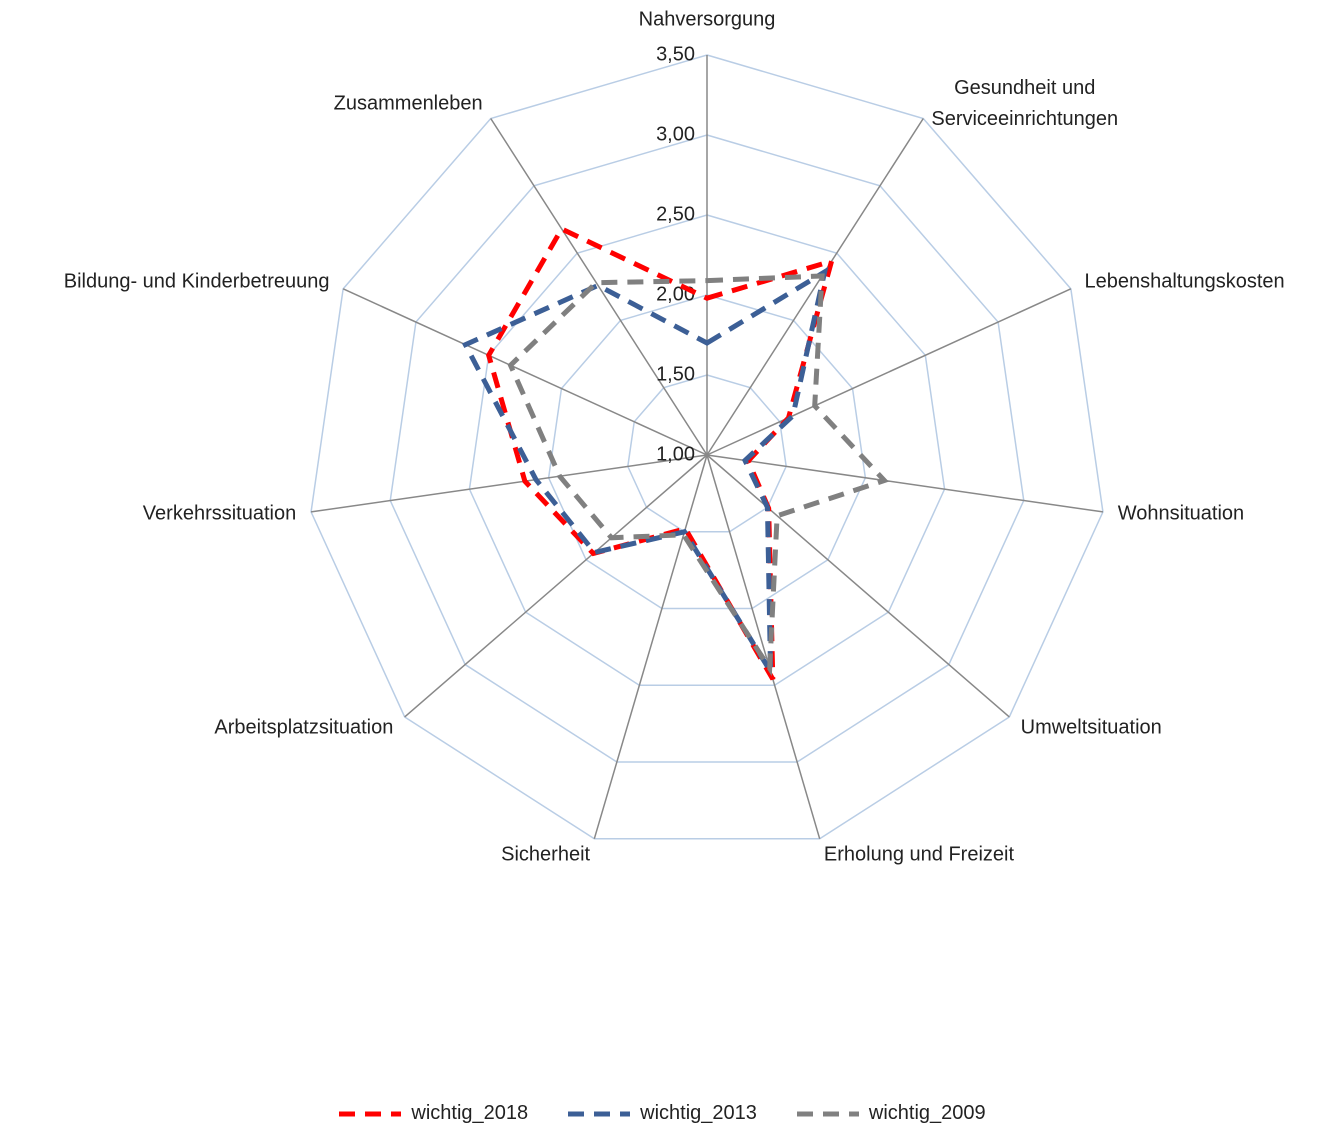 The image size is (1325, 1135). I want to click on category-label: Wohnsituation, so click(1181, 513).